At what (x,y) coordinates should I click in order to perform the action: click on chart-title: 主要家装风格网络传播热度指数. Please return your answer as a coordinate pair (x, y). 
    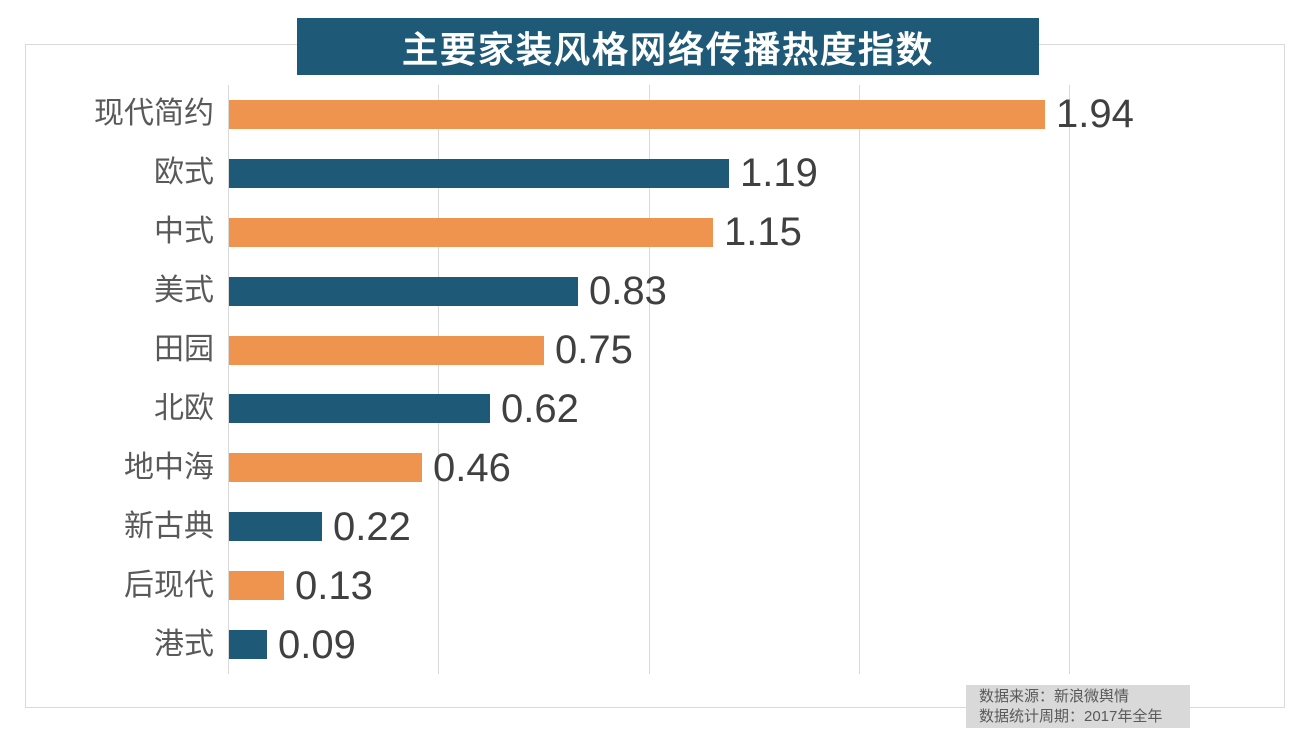
    Looking at the image, I should click on (667, 49).